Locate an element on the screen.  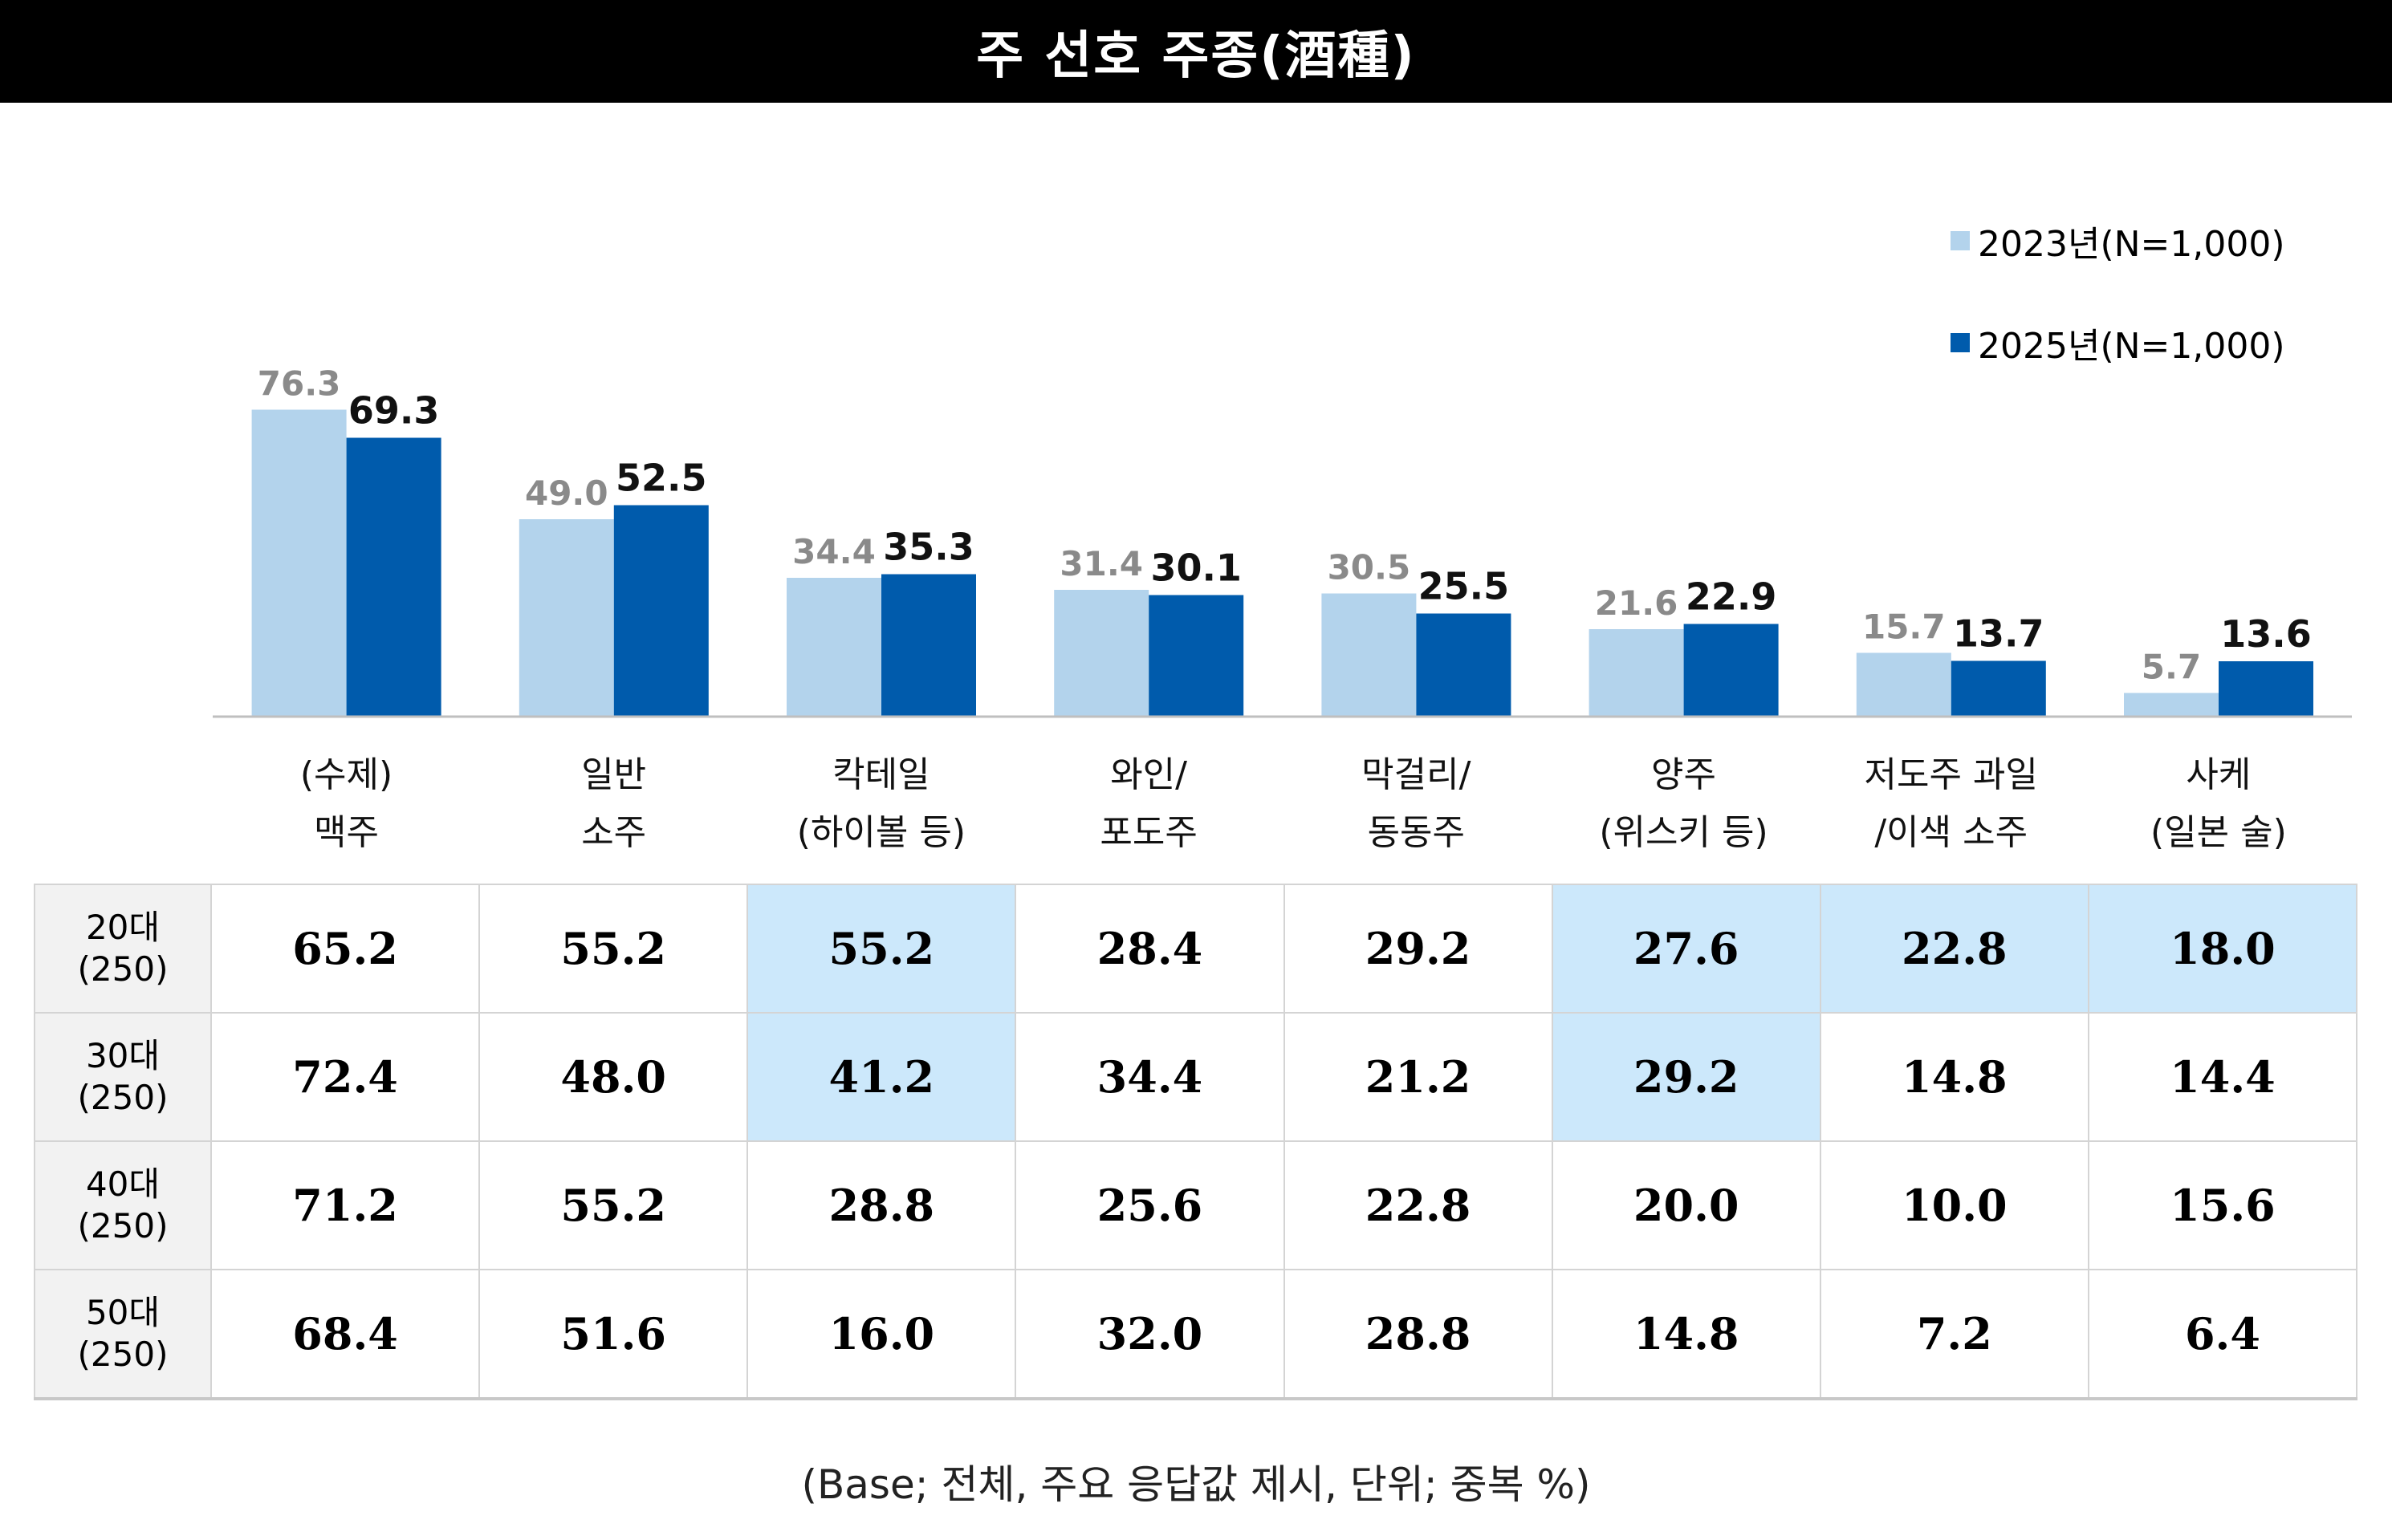
table-cell: 20.0 is located at coordinates (1686, 1205).